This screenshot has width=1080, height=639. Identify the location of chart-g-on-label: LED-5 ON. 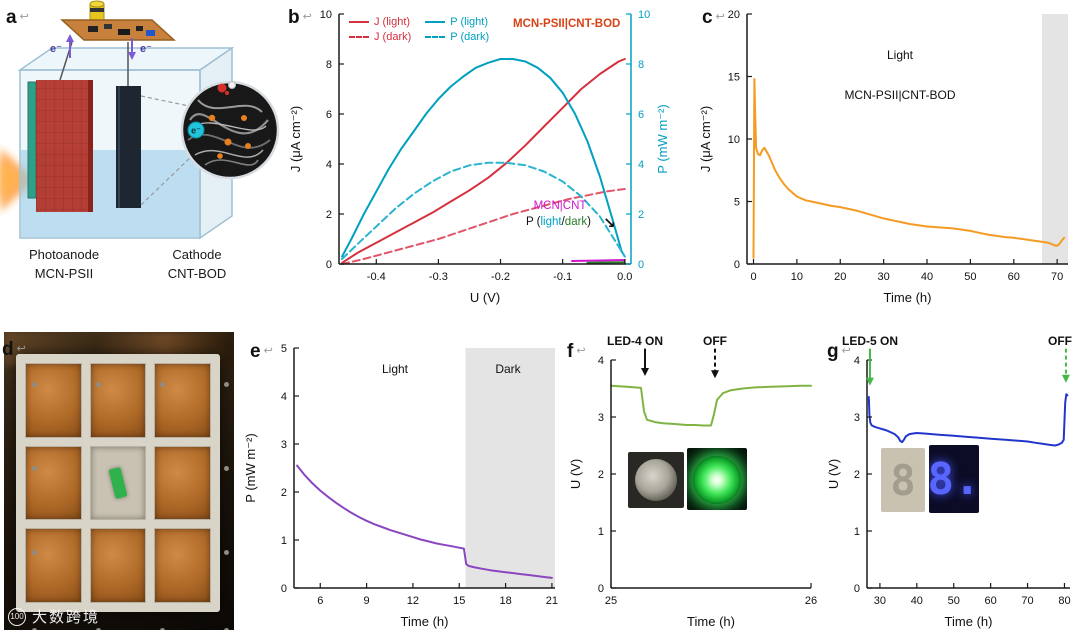
(869, 341).